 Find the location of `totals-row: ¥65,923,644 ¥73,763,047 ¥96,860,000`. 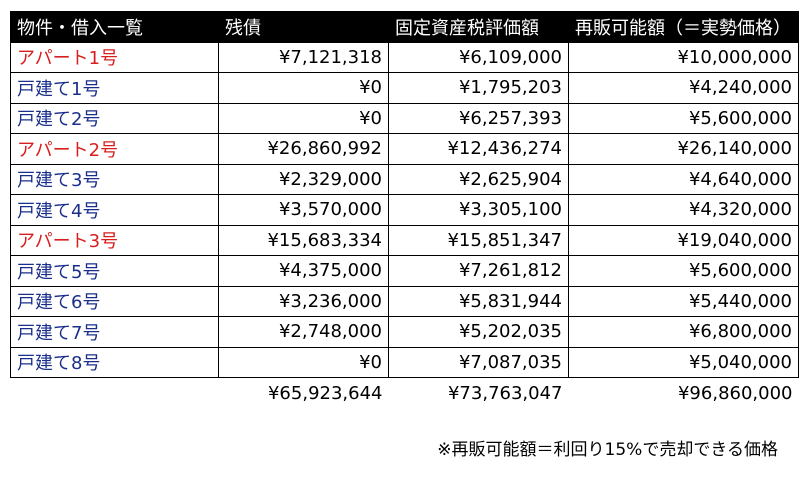

totals-row: ¥65,923,644 ¥73,763,047 ¥96,860,000 is located at coordinates (405, 393).